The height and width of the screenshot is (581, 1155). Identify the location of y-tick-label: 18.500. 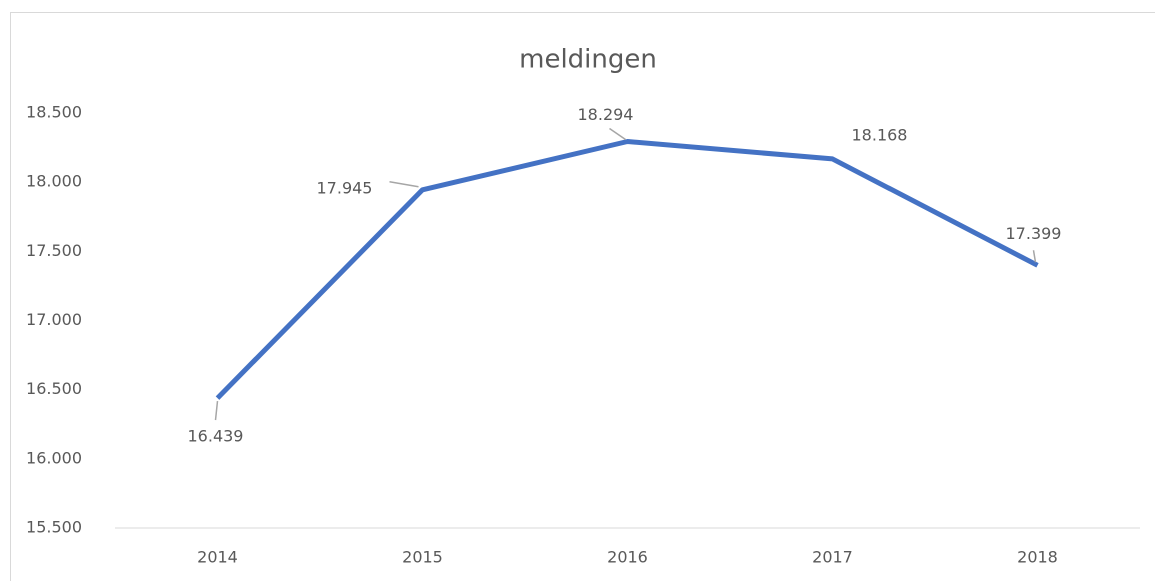
(54, 112).